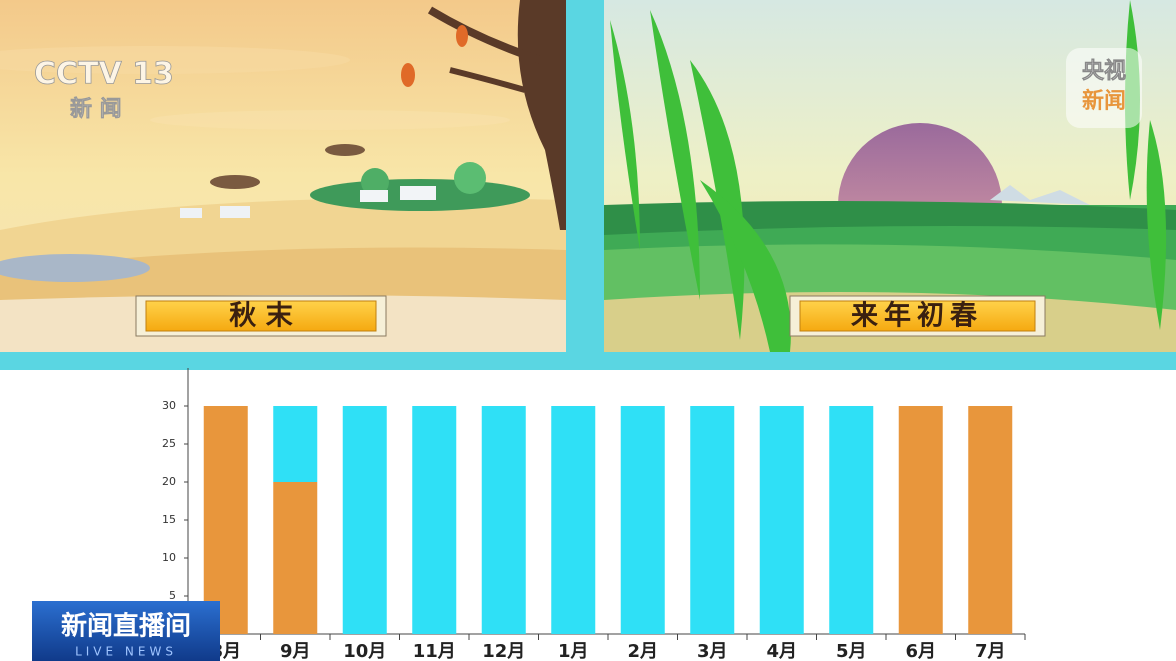 This screenshot has height=661, width=1176. What do you see at coordinates (712, 651) in the screenshot?
I see `x-tick-label: 3月` at bounding box center [712, 651].